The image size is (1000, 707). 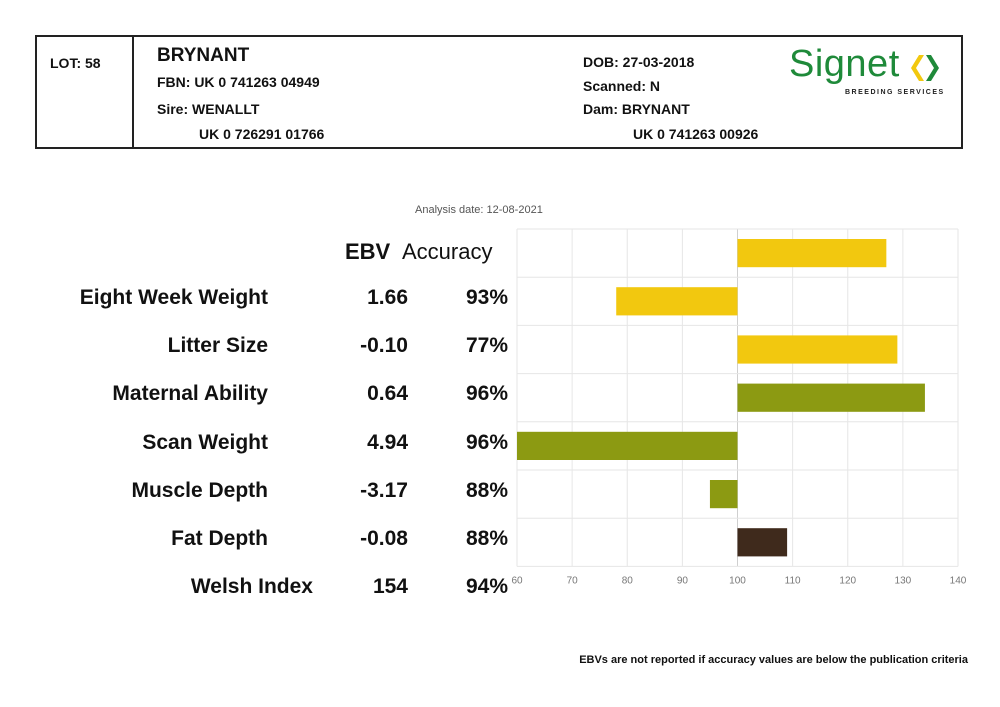 What do you see at coordinates (696, 134) in the screenshot?
I see `dam-id: UK 0 741263 00926` at bounding box center [696, 134].